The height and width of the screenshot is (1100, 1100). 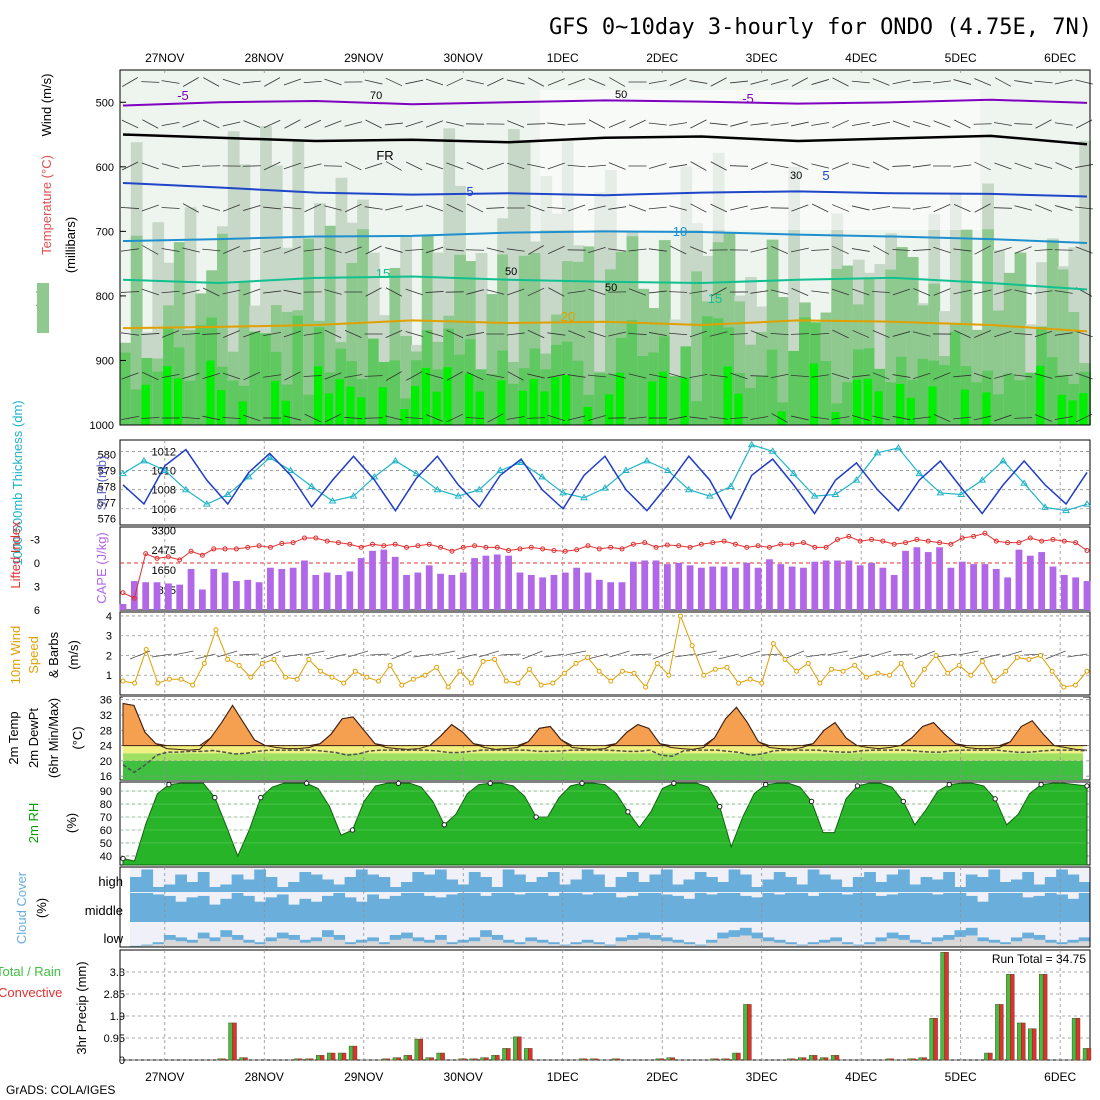 What do you see at coordinates (113, 938) in the screenshot?
I see `cloud-layer-label: low` at bounding box center [113, 938].